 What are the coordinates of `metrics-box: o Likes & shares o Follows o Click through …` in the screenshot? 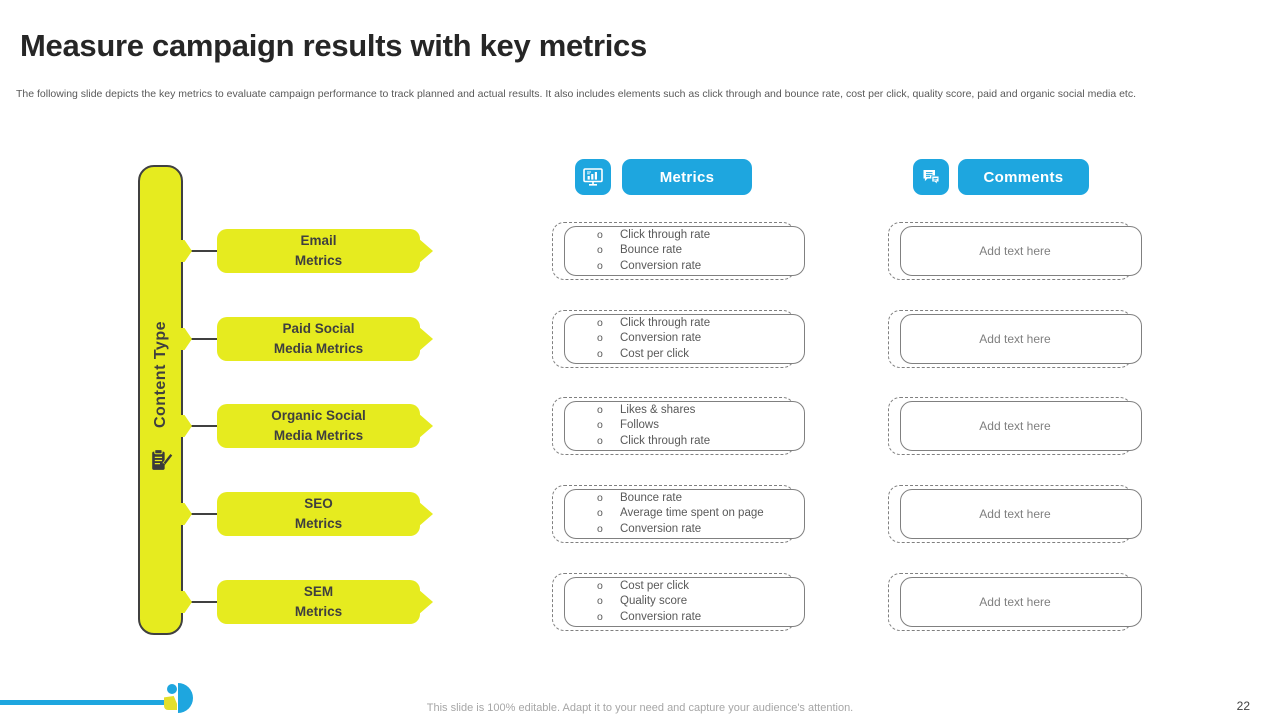 It's located at (678, 426).